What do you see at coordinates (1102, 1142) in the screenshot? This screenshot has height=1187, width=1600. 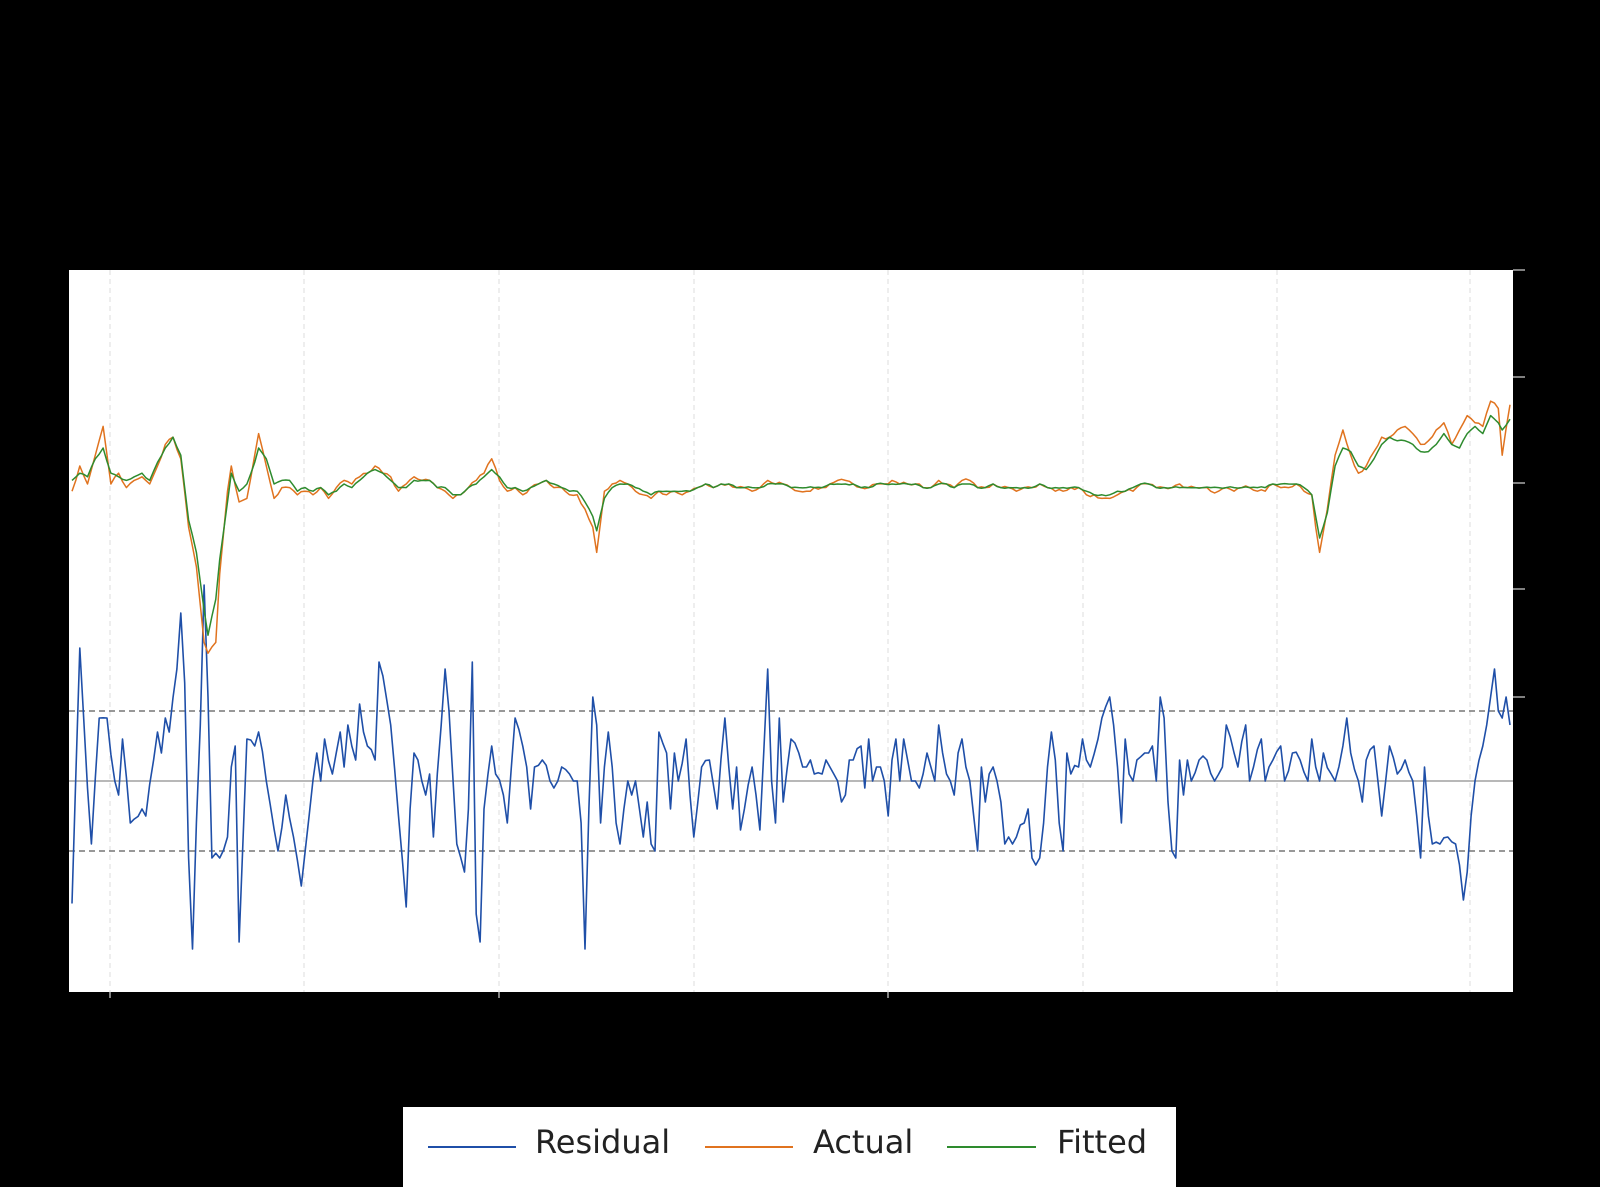 I see `legend-label-fitted: Fitted` at bounding box center [1102, 1142].